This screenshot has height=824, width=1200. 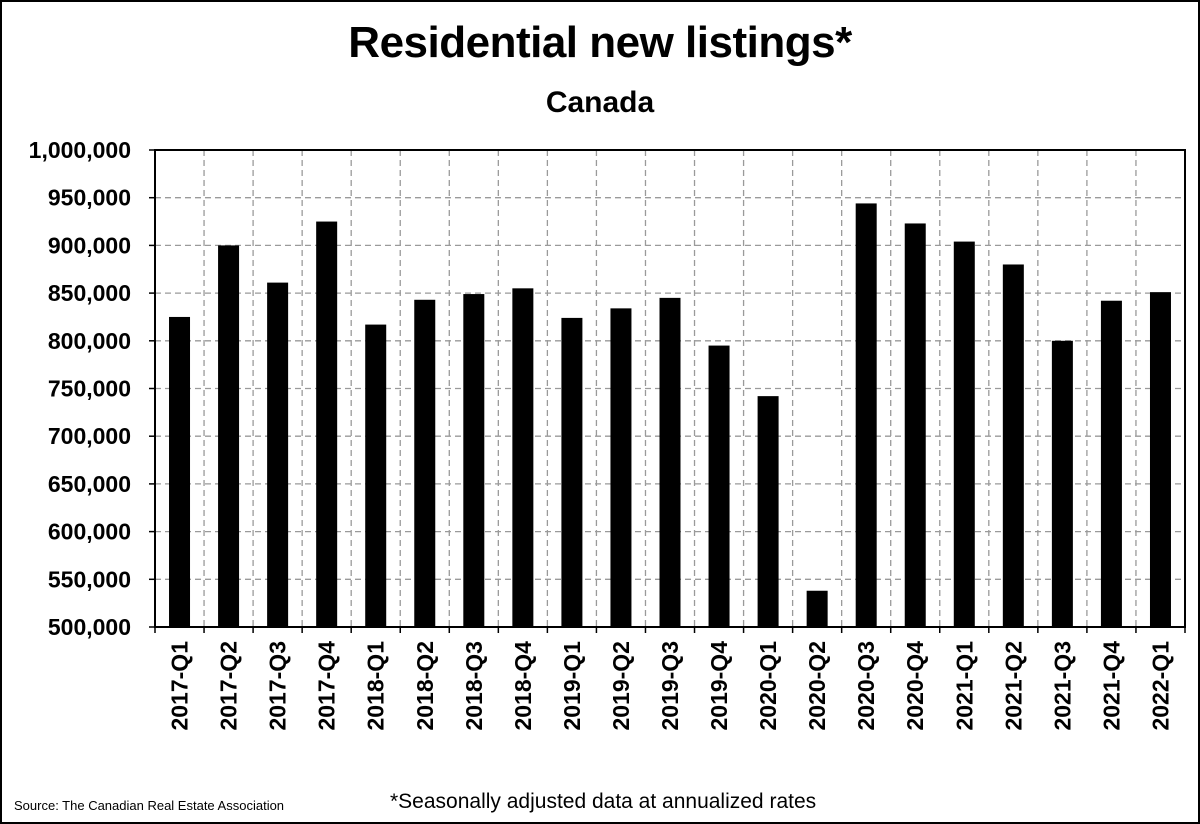 What do you see at coordinates (817, 608) in the screenshot?
I see `bar-2020-q2` at bounding box center [817, 608].